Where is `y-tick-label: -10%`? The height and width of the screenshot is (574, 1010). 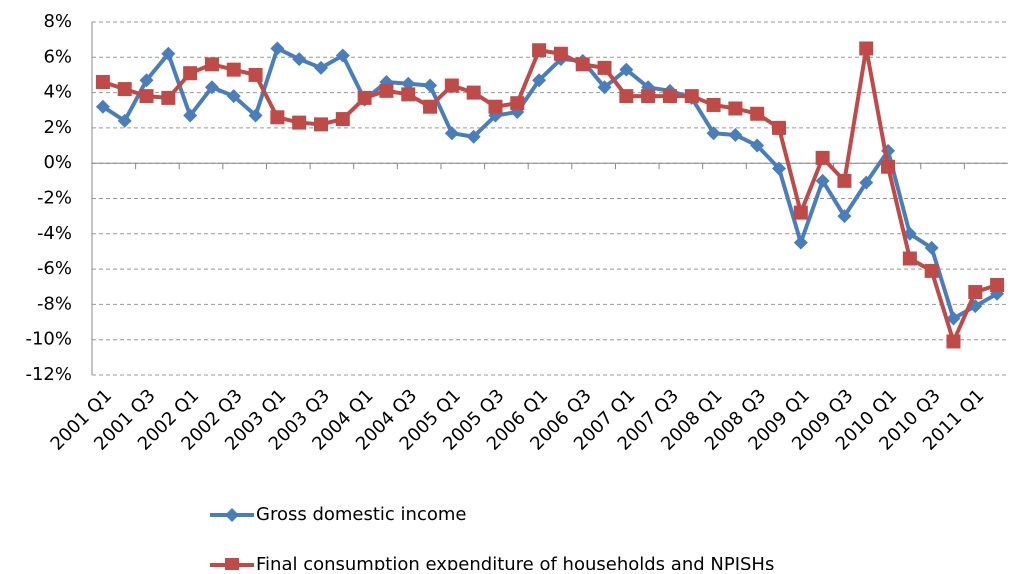
y-tick-label: -10% is located at coordinates (48, 339).